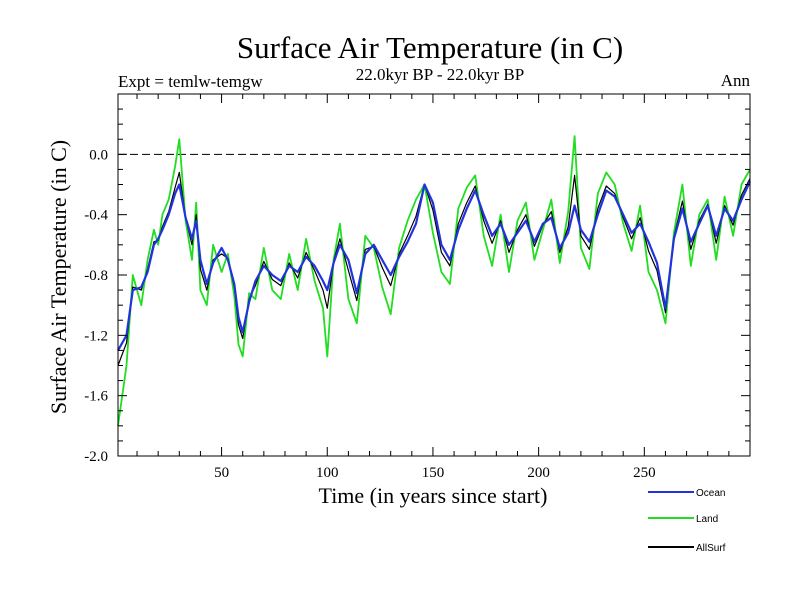  What do you see at coordinates (707, 519) in the screenshot?
I see `legend-label-land: Land` at bounding box center [707, 519].